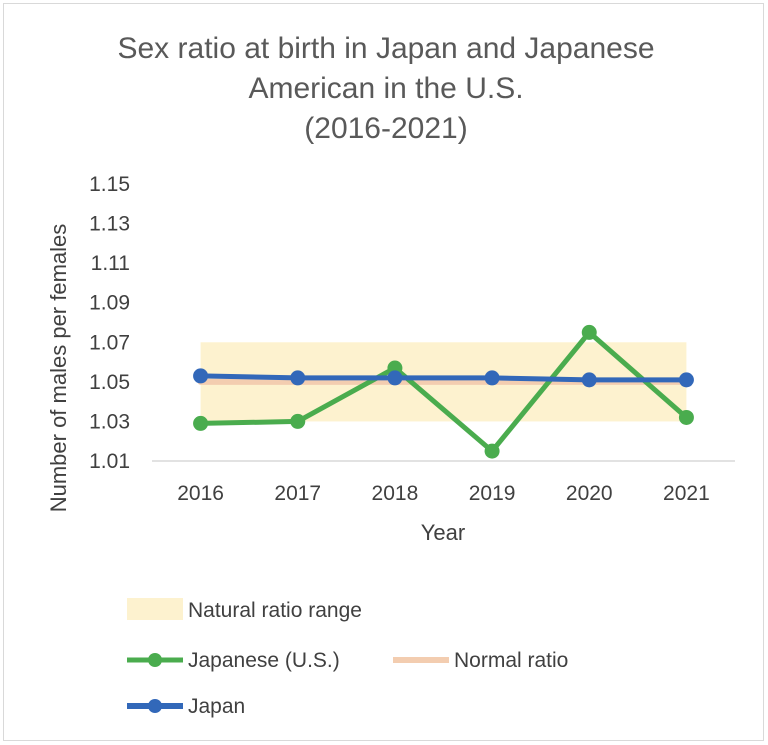  Describe the element at coordinates (155, 609) in the screenshot. I see `legend-swatch-band` at that location.